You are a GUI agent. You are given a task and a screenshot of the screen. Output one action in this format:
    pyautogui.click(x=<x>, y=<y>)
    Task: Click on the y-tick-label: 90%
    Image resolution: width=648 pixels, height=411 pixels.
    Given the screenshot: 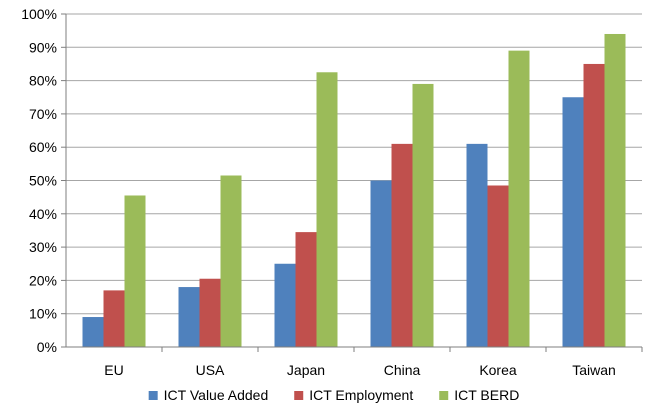 What is the action you would take?
    pyautogui.click(x=43, y=47)
    